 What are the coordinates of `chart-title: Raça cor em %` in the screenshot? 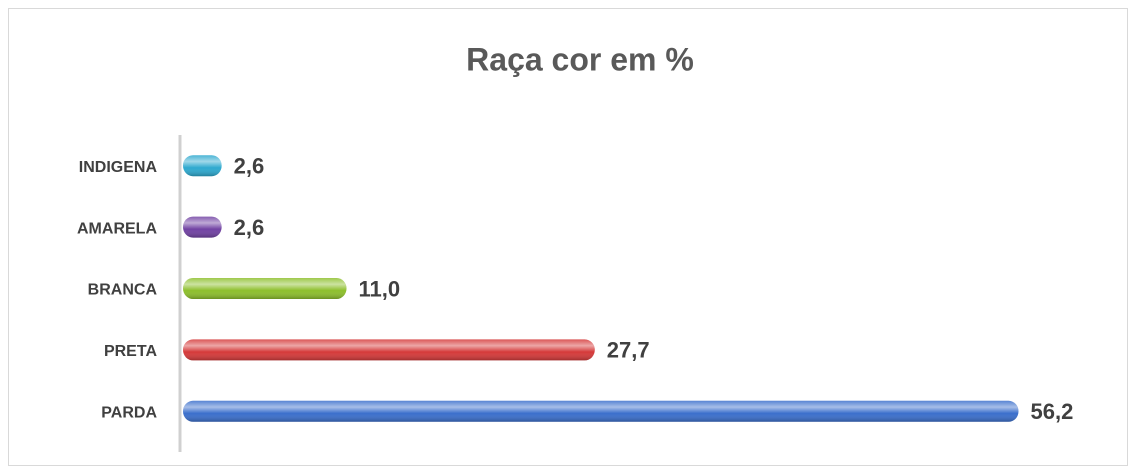 It's located at (580, 59).